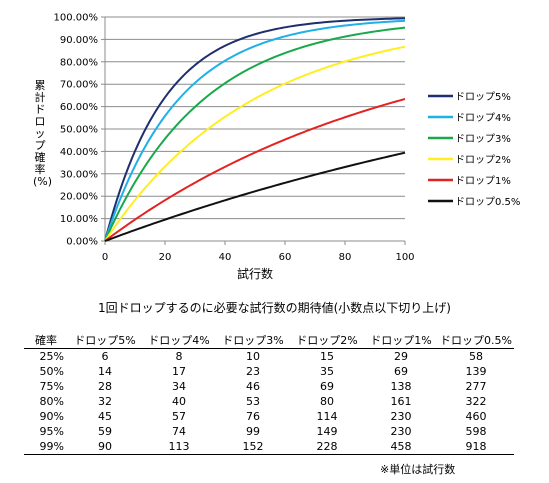 This screenshot has width=549, height=483. I want to click on x-tick-label: 40, so click(225, 257).